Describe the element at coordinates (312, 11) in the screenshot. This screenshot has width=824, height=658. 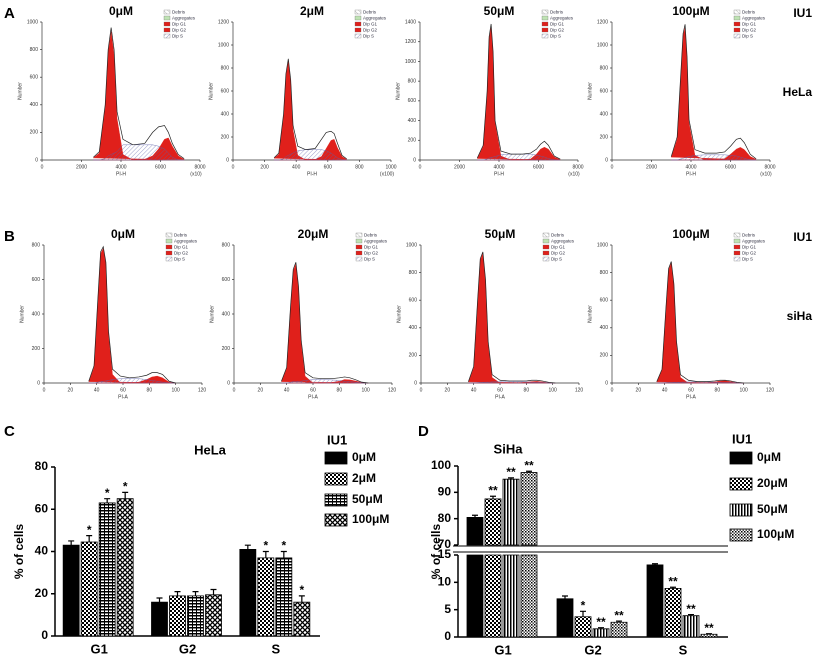
I see `plot-title: 2μM` at that location.